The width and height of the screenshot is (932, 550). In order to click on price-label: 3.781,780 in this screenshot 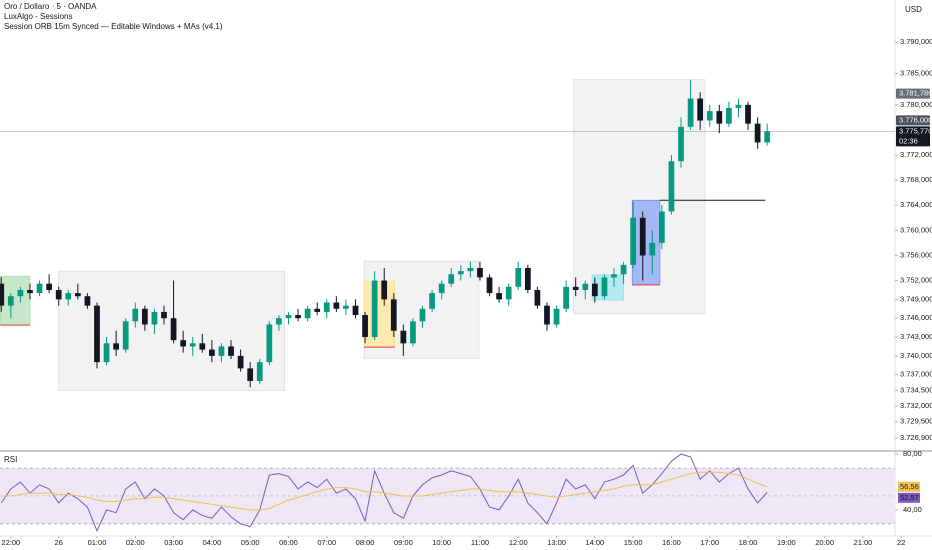, I will do `click(915, 93)`.